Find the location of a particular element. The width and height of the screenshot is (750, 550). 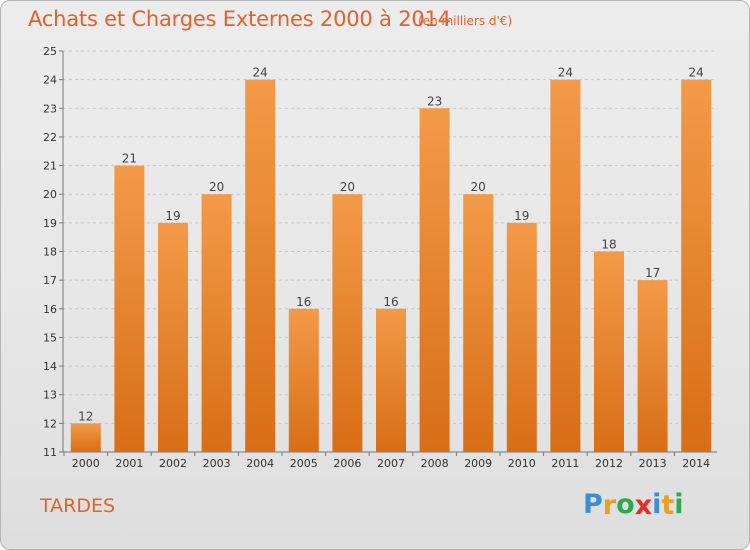

bar-2012 is located at coordinates (609, 351).